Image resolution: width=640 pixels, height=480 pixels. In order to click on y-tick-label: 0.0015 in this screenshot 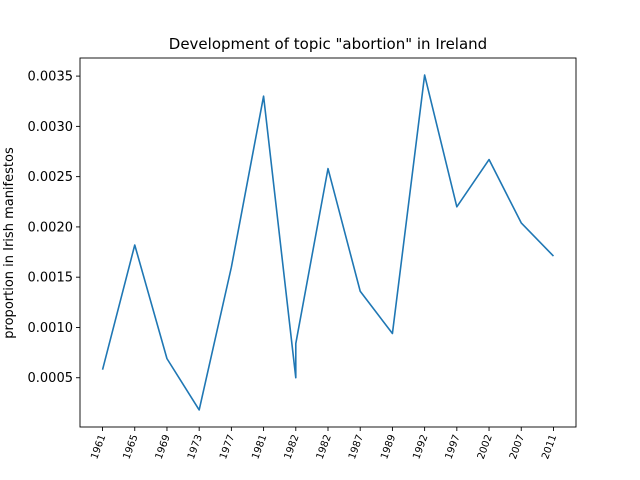, I will do `click(51, 278)`.